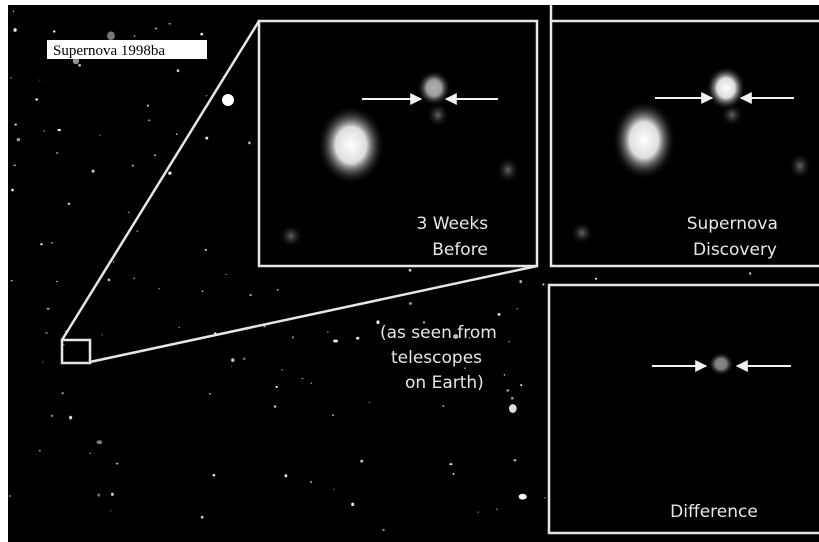 Image resolution: width=819 pixels, height=542 pixels. I want to click on note: (as seen from telescopes on Earth), so click(441, 358).